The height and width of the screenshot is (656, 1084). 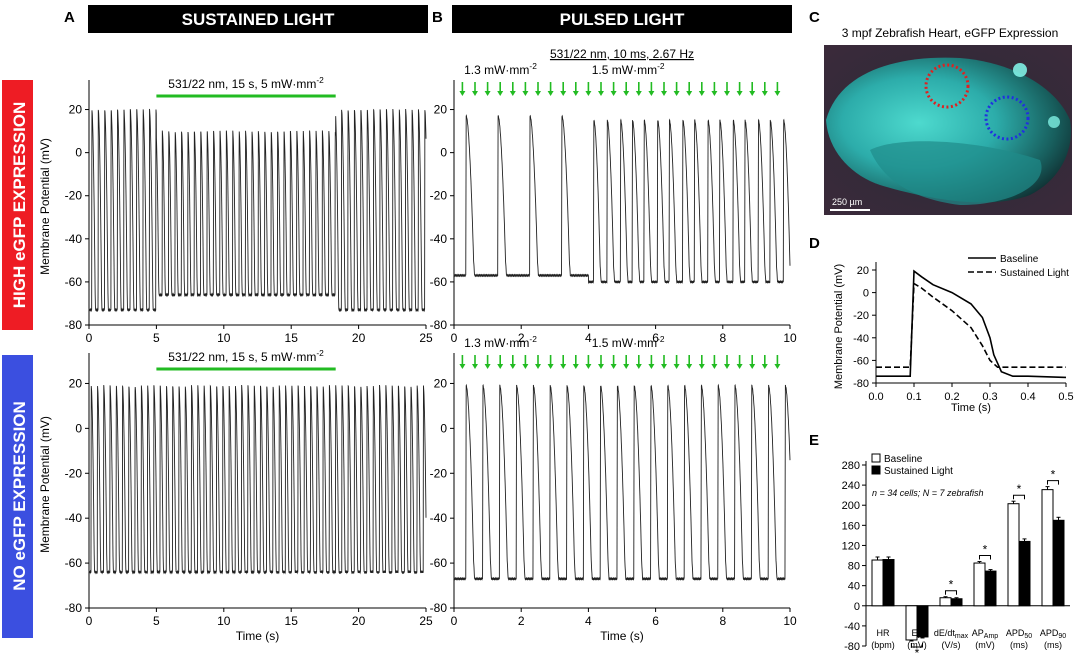 I want to click on atrium-roi, so click(x=947, y=86).